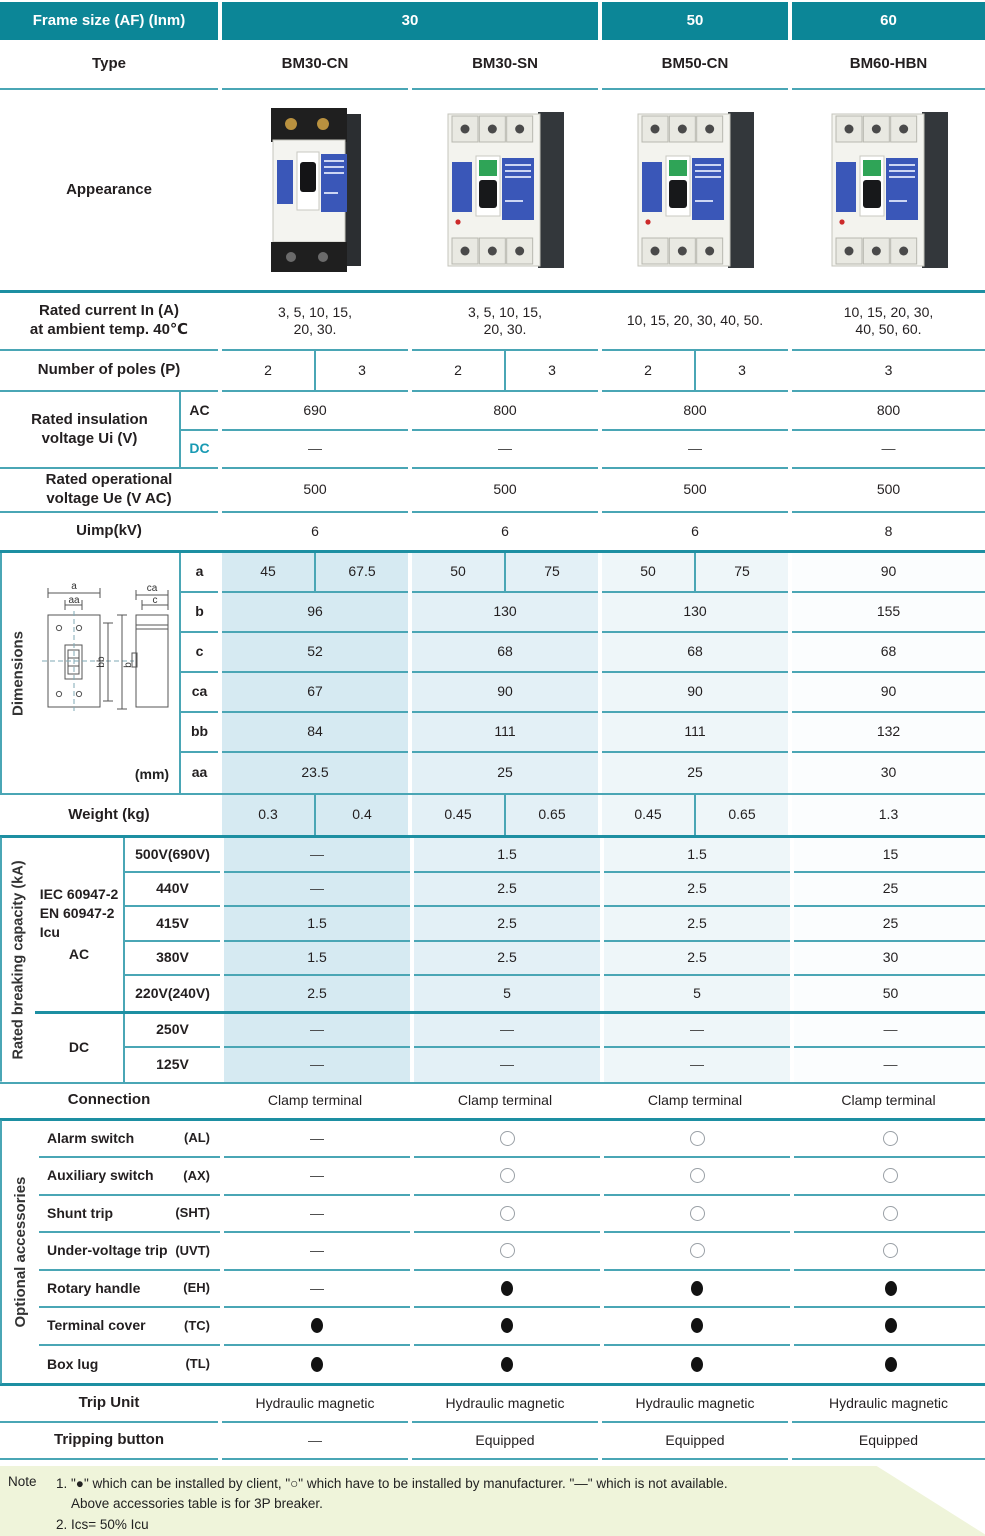 Image resolution: width=985 pixels, height=1536 pixels. I want to click on data-cell: 111, so click(505, 733).